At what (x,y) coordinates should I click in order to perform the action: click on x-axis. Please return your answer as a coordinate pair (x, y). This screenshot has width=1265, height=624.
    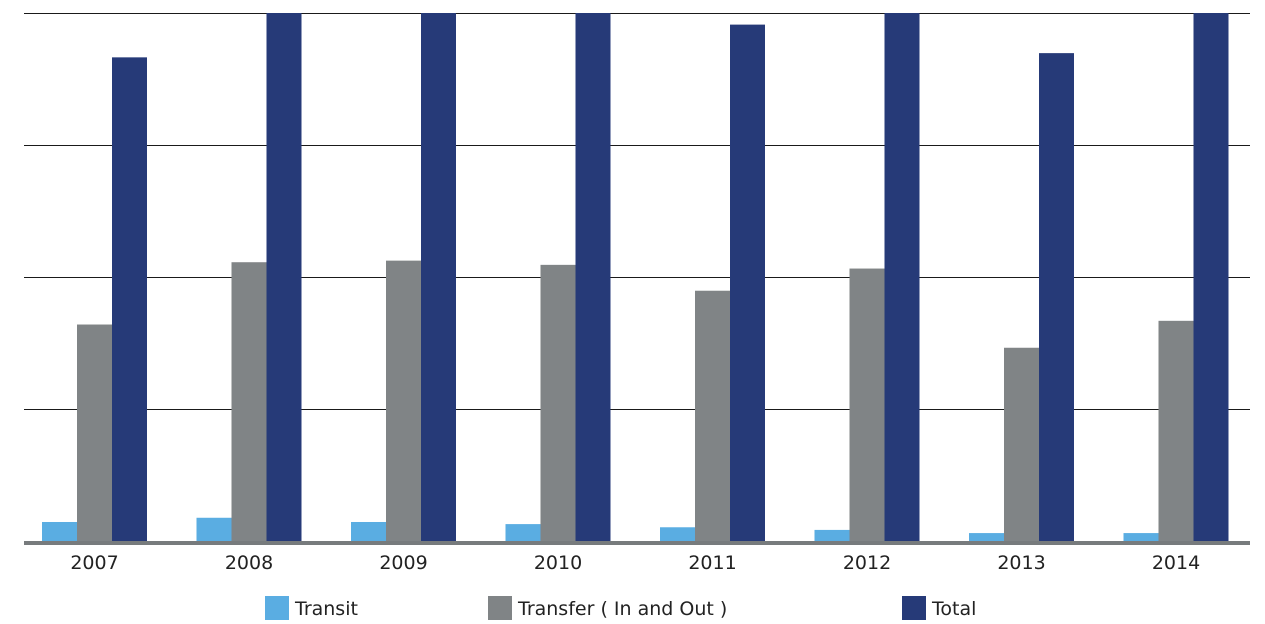
    Looking at the image, I should click on (637, 543).